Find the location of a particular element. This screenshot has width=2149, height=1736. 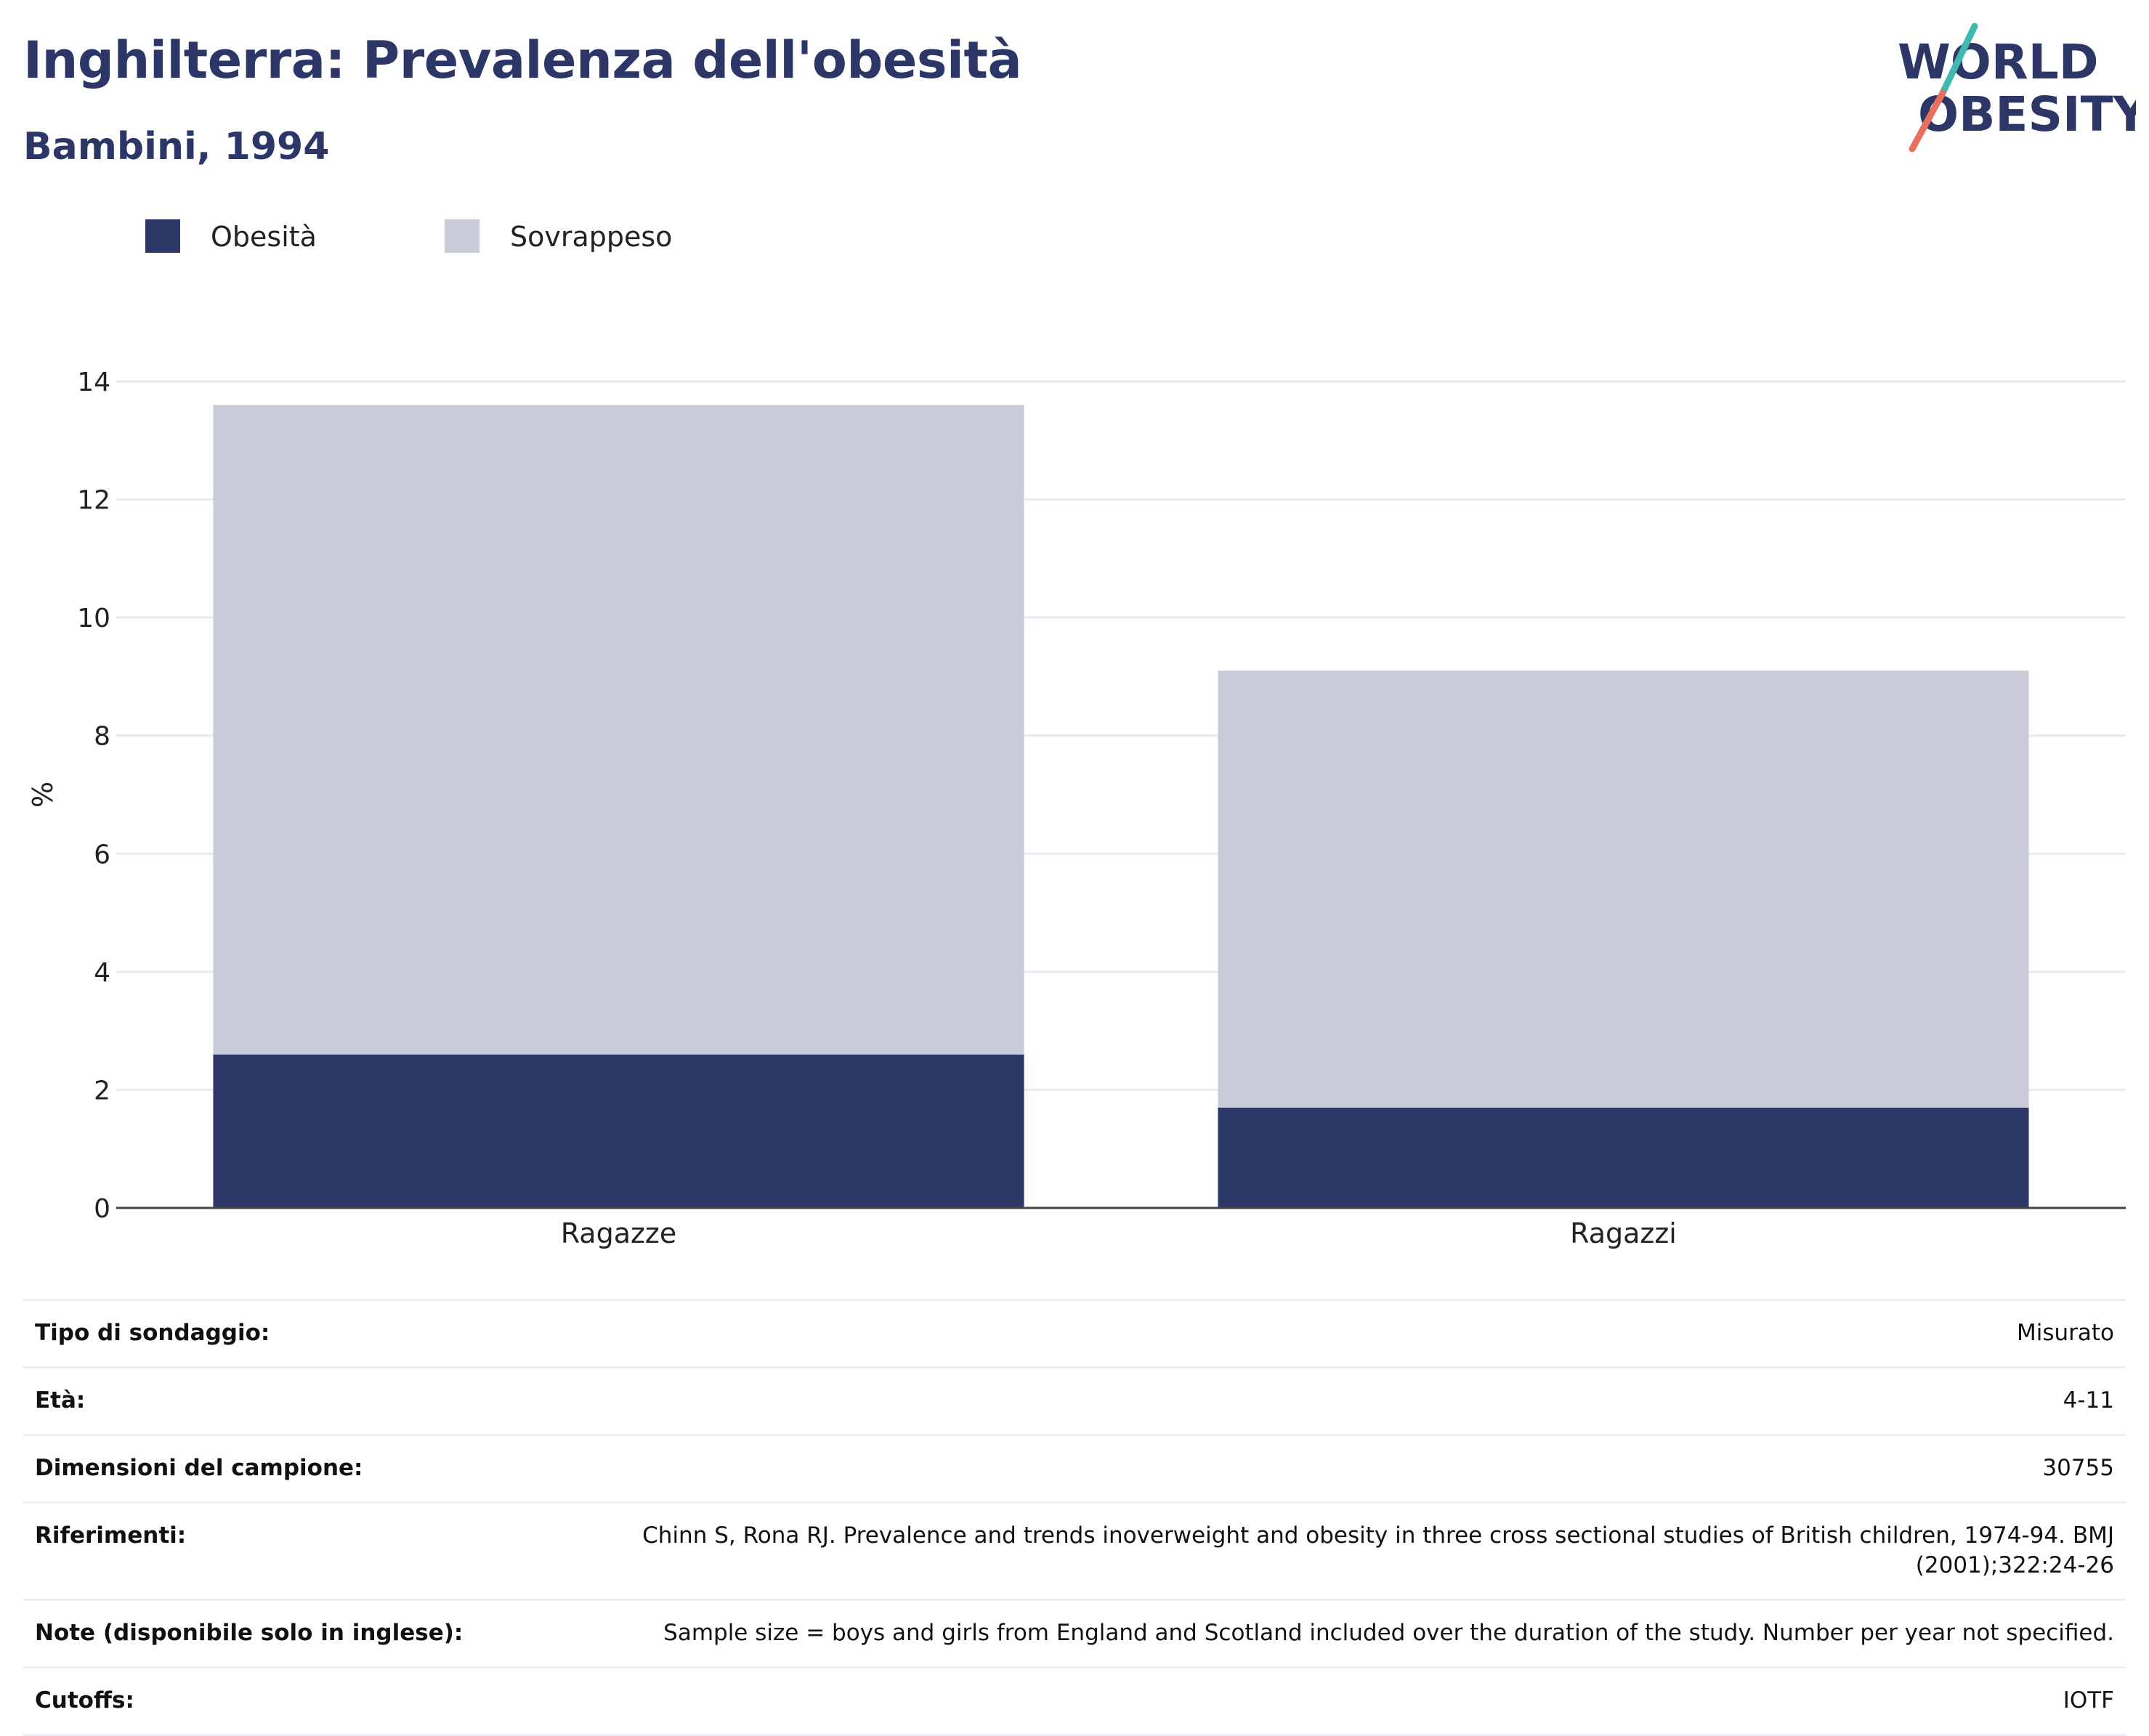

info-value: 4-11 is located at coordinates (1304, 1400).